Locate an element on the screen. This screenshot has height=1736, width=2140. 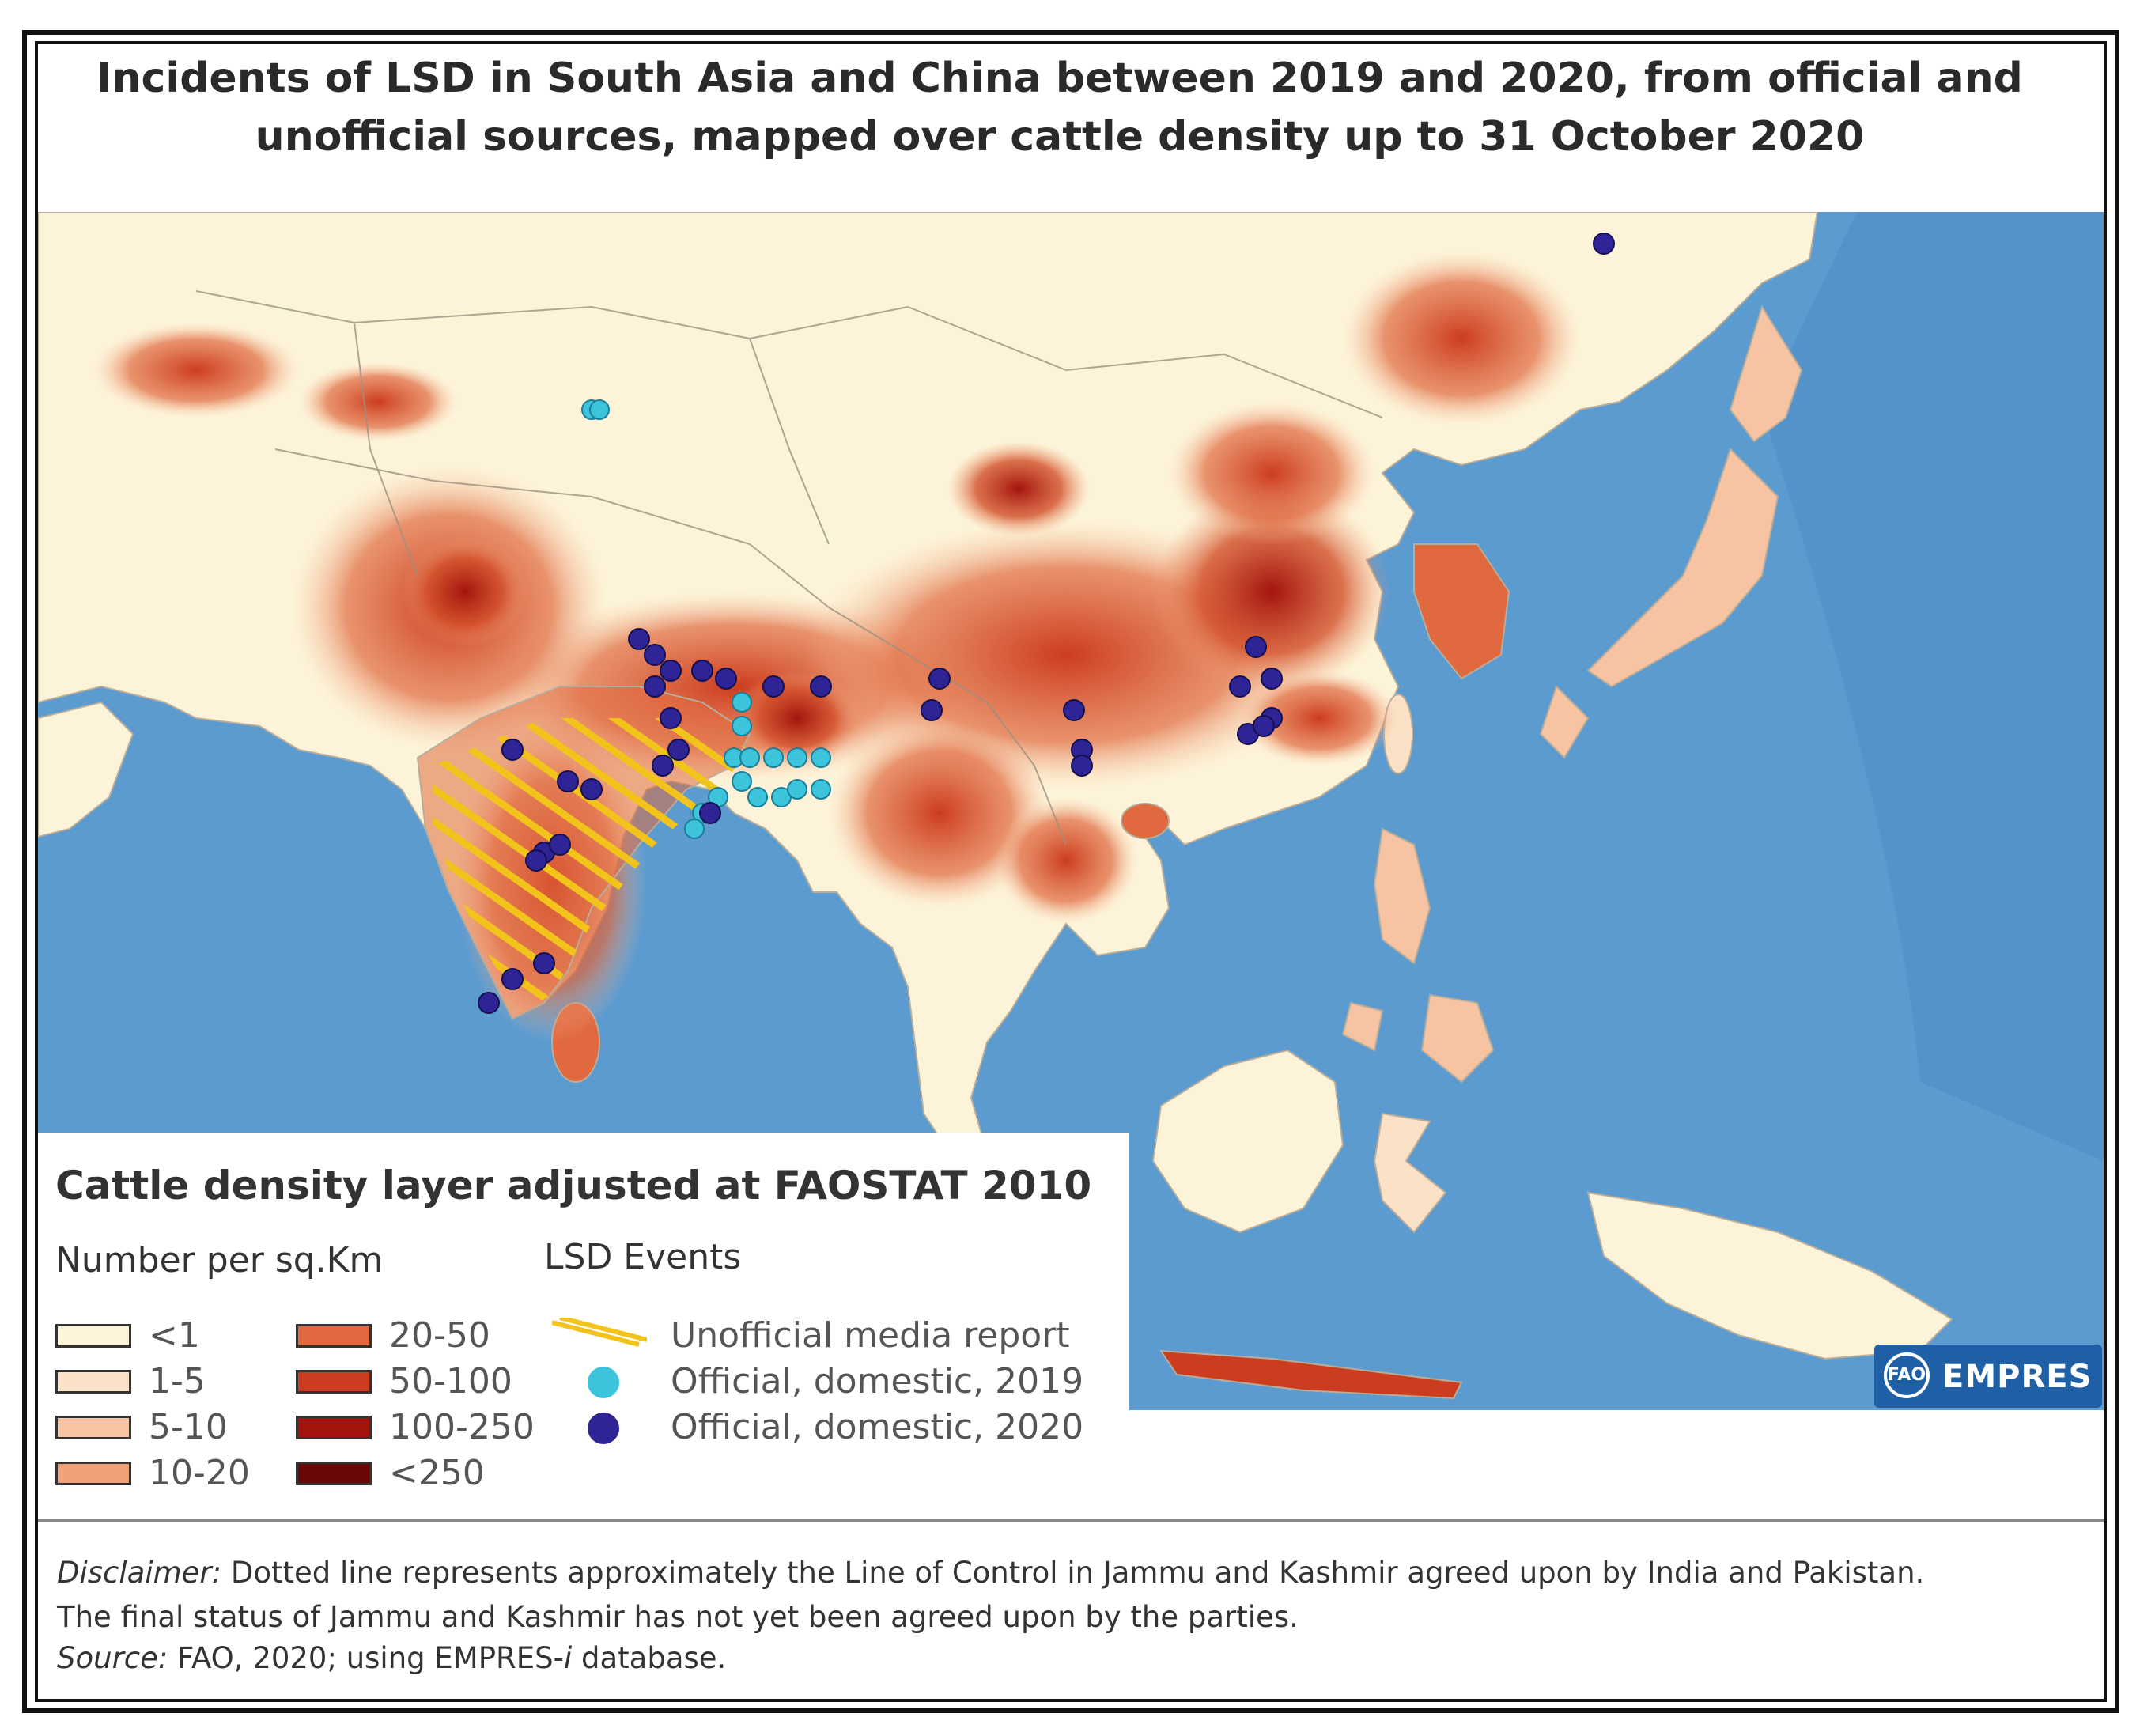
pacific-trench-shading is located at coordinates (1933, 686).